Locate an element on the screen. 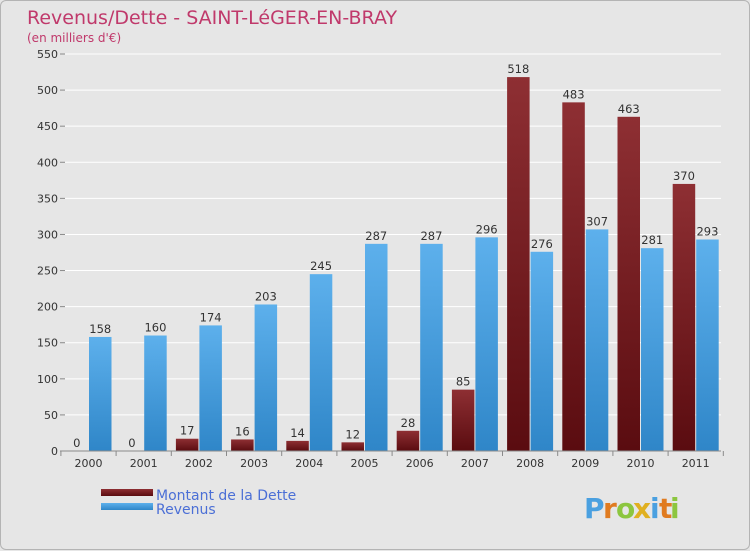 Image resolution: width=750 pixels, height=551 pixels. data-label-revenus: 281 is located at coordinates (652, 240).